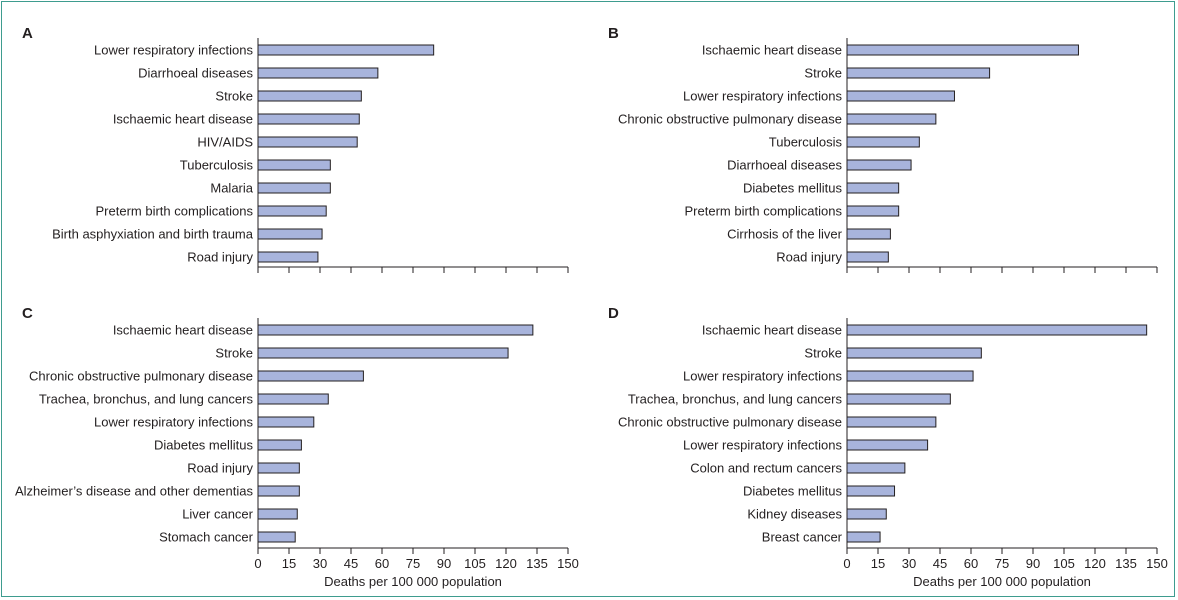  What do you see at coordinates (613, 313) in the screenshot?
I see `panel-letter-d: D` at bounding box center [613, 313].